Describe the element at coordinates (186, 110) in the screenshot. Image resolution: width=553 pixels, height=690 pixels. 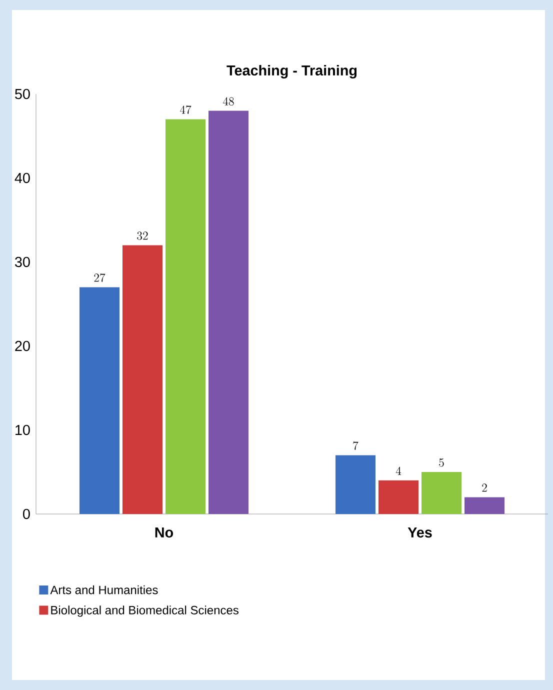
I see `data-label: 47` at that location.